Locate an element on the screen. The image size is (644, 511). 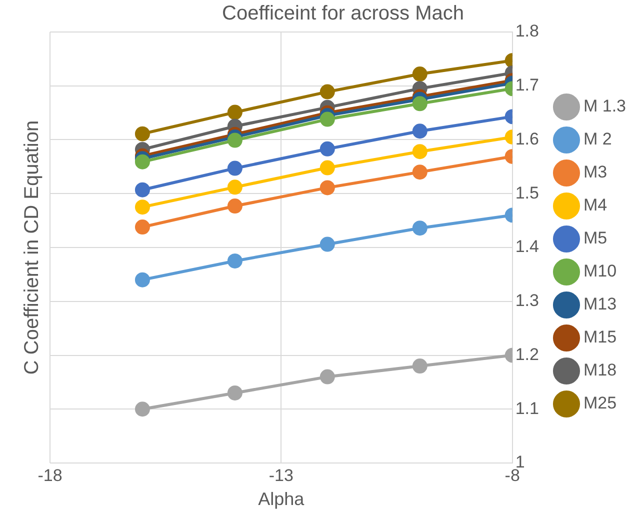
x-tick-label: -18 is located at coordinates (50, 475).